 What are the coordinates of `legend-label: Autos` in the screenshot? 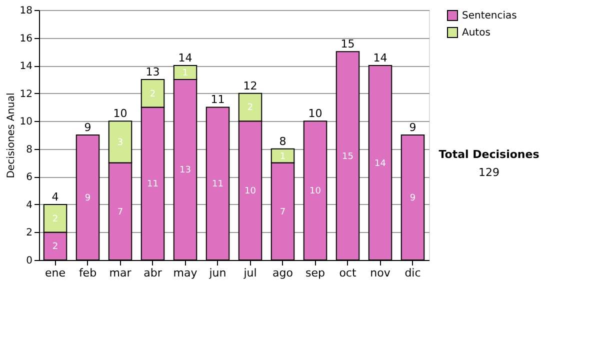 It's located at (476, 33).